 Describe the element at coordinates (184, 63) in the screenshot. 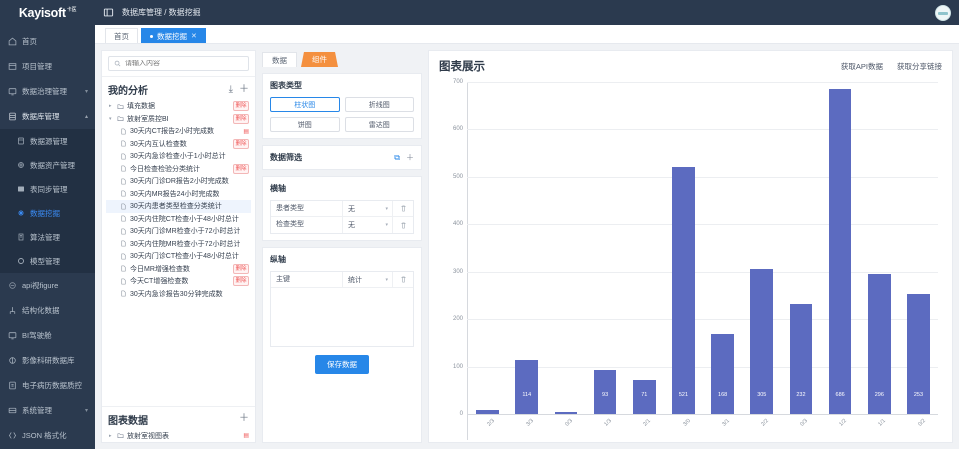

I see `search-input` at that location.